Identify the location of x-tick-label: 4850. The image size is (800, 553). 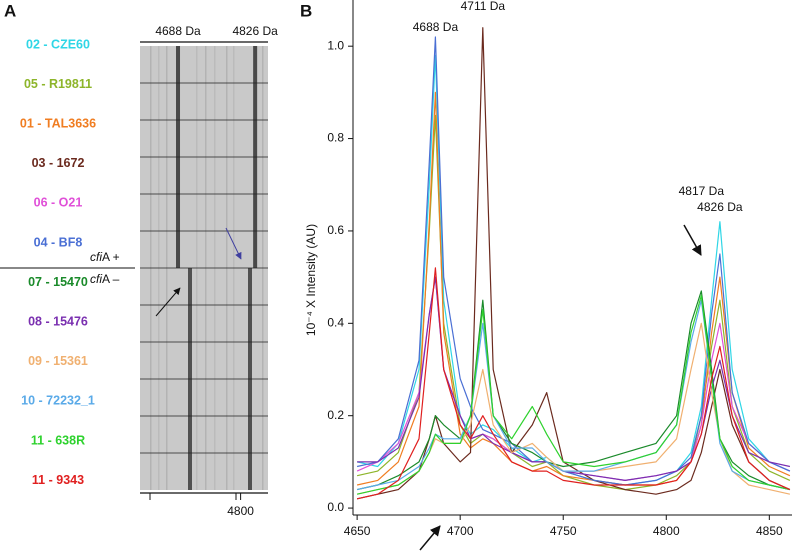
(769, 531).